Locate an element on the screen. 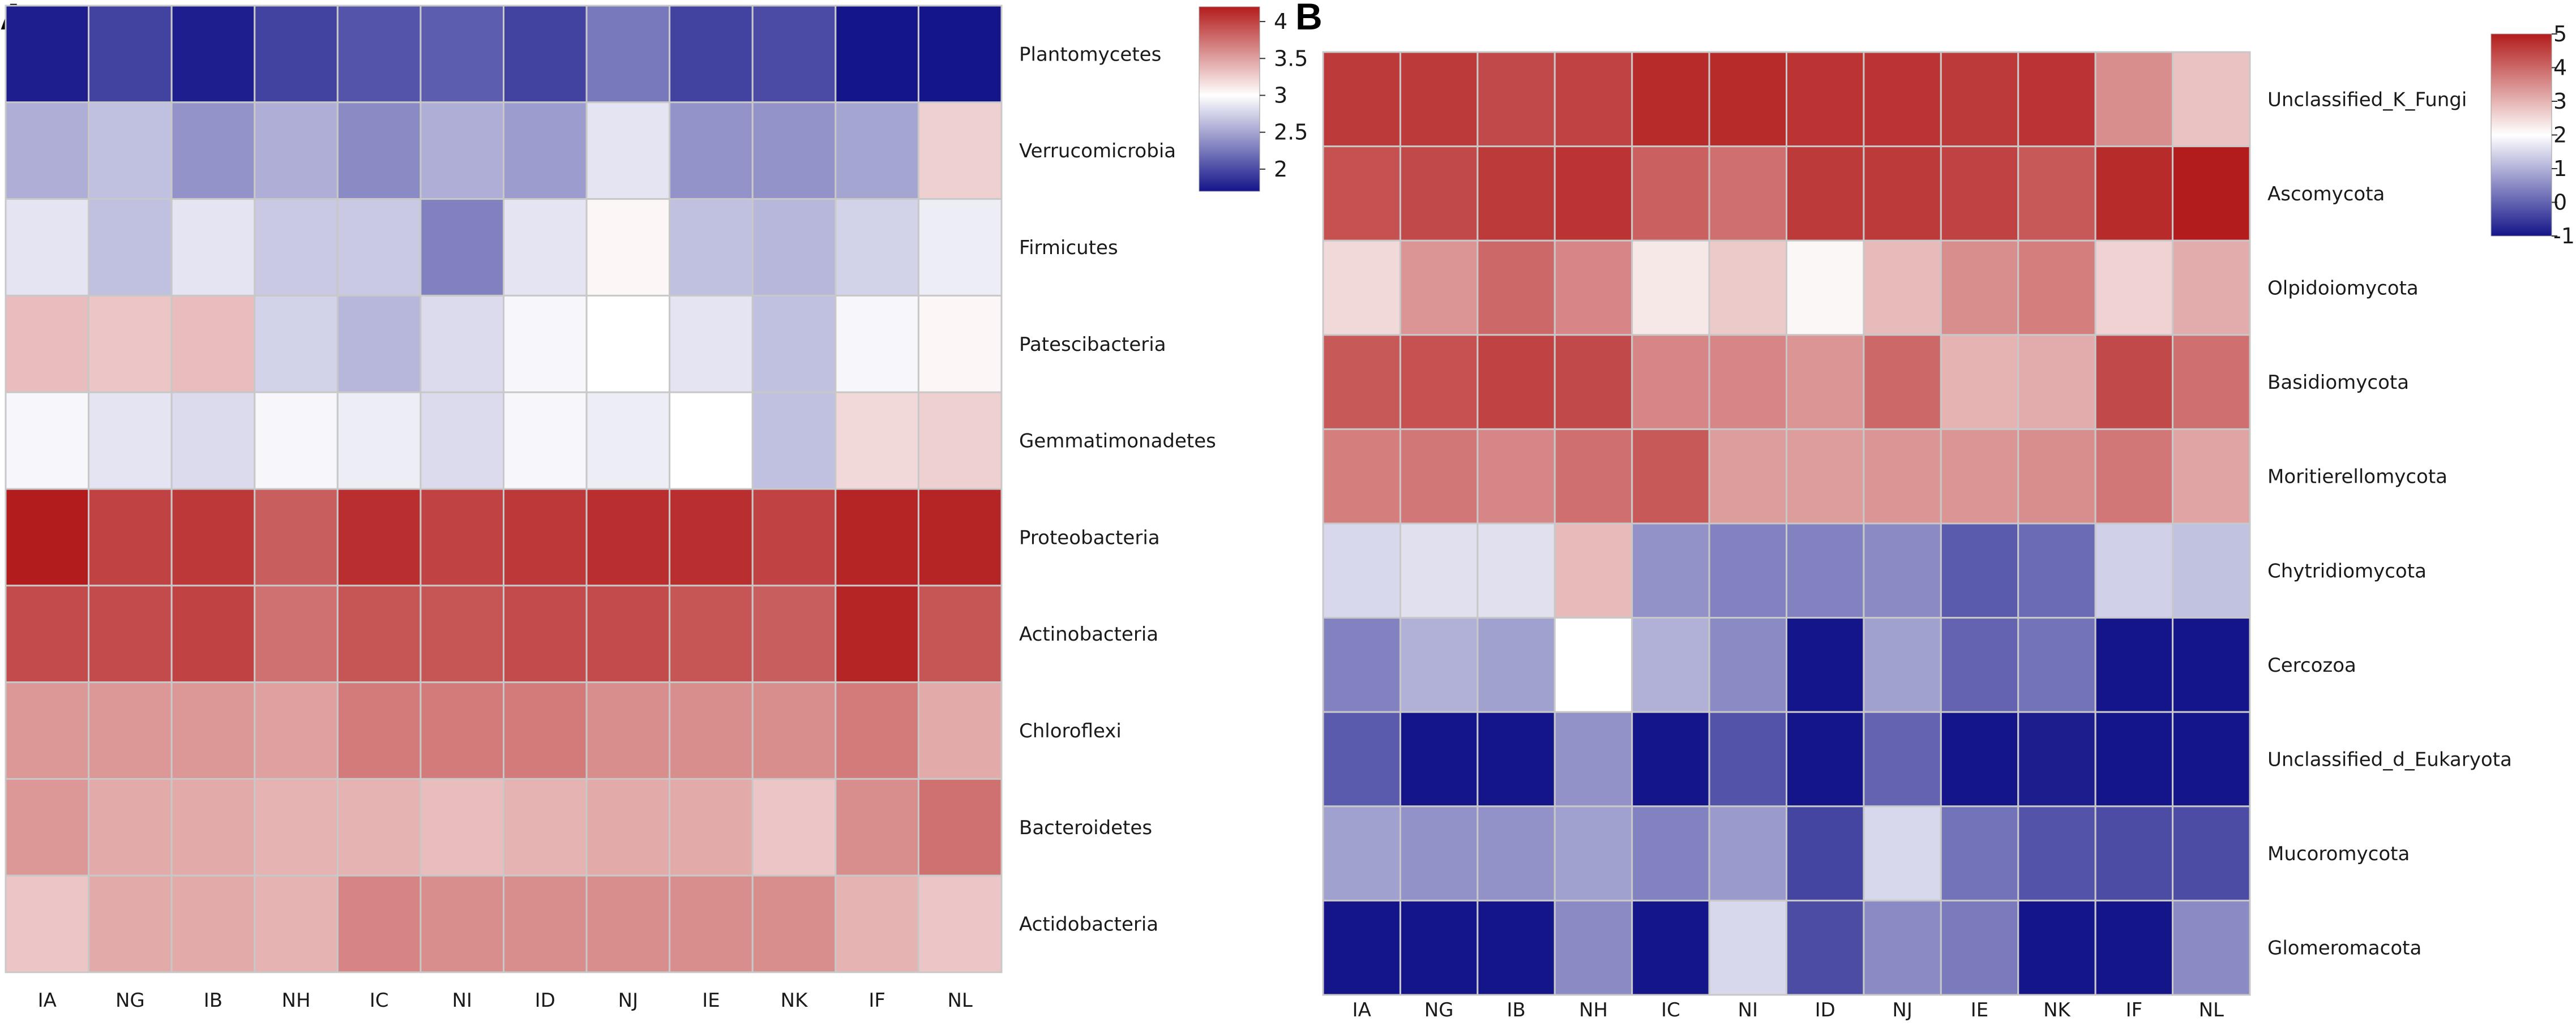  column-label: IF is located at coordinates (876, 1000).